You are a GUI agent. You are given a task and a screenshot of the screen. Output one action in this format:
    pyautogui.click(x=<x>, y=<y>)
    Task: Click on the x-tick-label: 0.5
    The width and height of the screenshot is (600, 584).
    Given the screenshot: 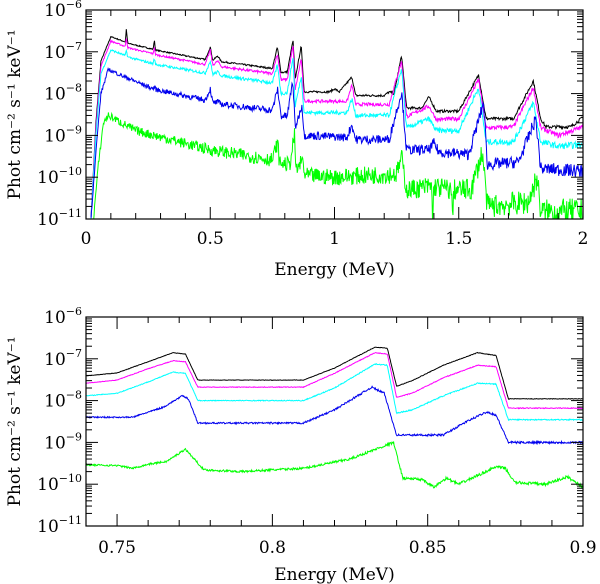 What is the action you would take?
    pyautogui.click(x=210, y=239)
    